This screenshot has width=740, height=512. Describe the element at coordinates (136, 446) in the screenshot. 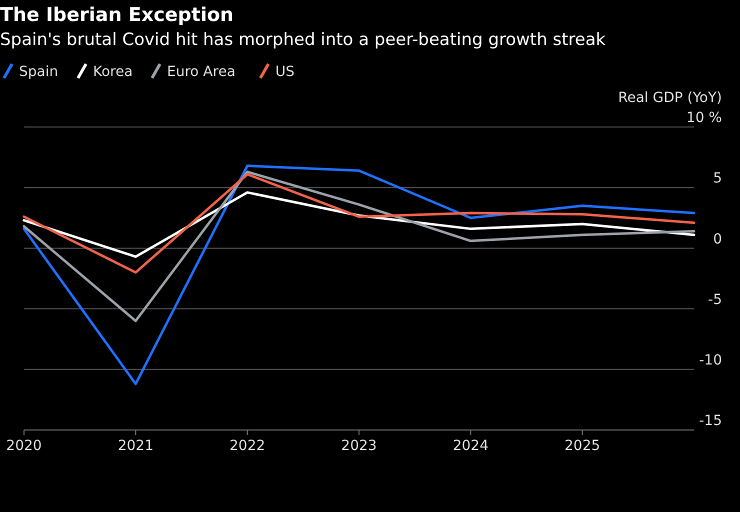

I see `x-tick-label: 2021` at that location.